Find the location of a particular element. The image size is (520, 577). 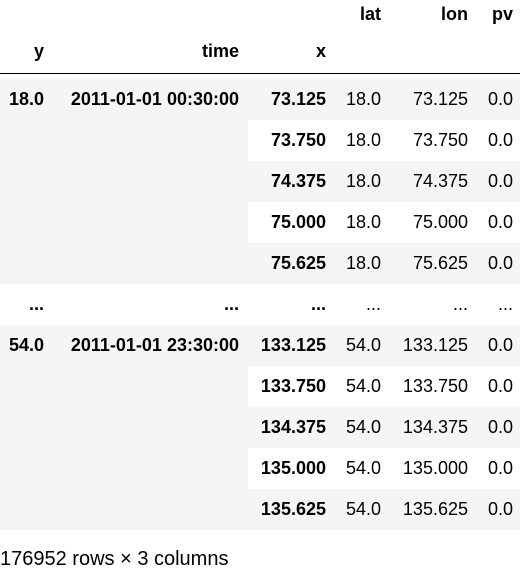

lon-cell: 75.625 is located at coordinates (440, 263).